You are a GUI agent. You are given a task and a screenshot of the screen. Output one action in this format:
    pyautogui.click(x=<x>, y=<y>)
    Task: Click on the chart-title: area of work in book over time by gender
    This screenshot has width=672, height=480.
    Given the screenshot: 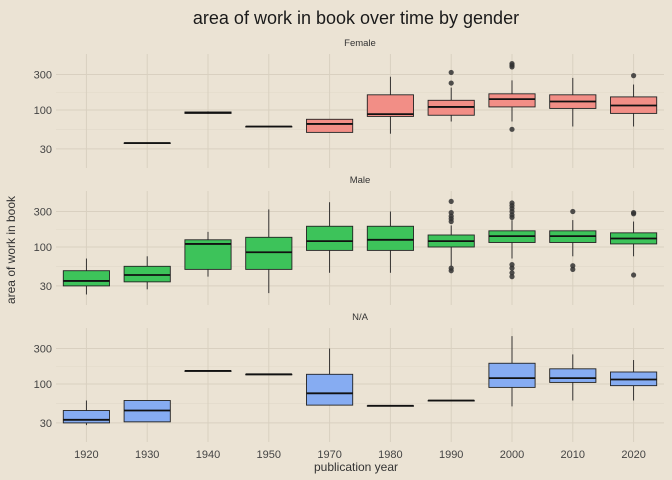 What is the action you would take?
    pyautogui.click(x=356, y=18)
    